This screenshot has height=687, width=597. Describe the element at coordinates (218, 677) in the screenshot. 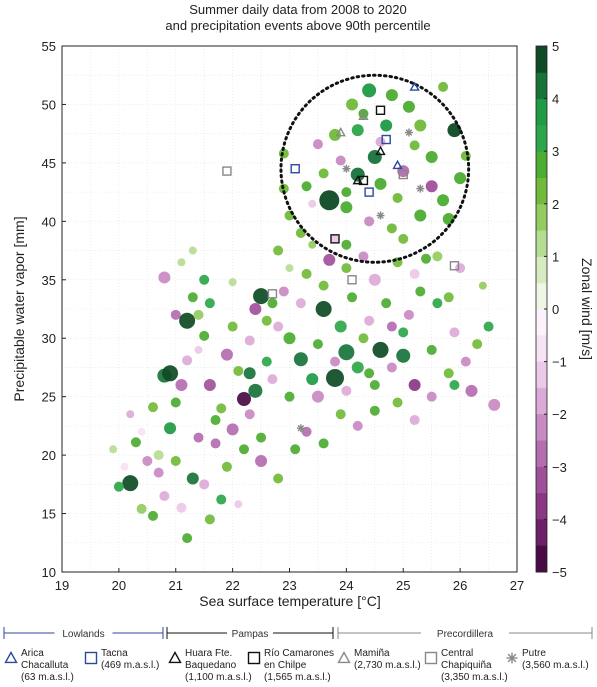

I see `legend-label-line: (1,100 m.a.s.l.)` at that location.